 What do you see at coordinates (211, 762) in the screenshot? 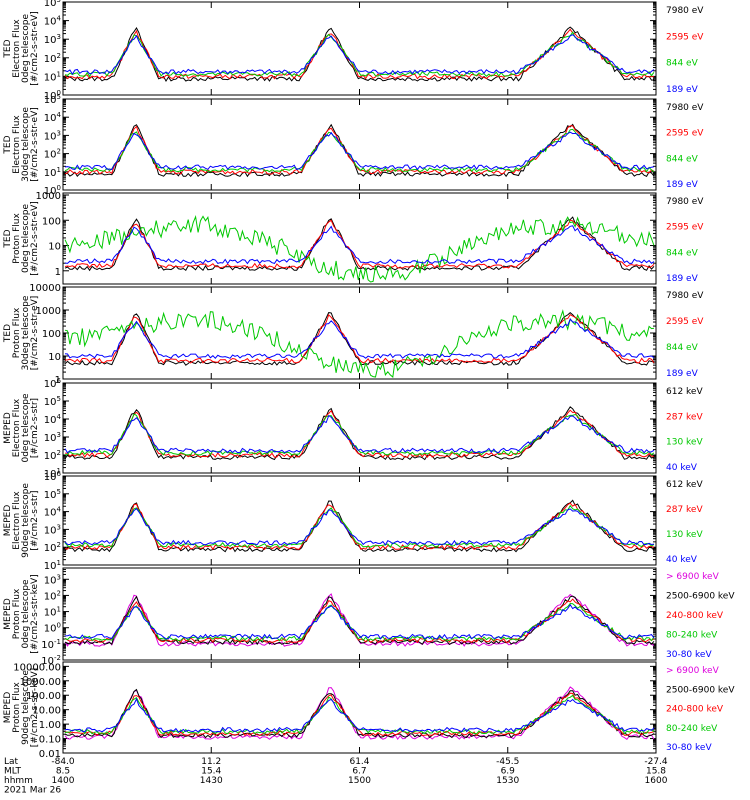
I see `x-tick-lat: 11.2` at bounding box center [211, 762].